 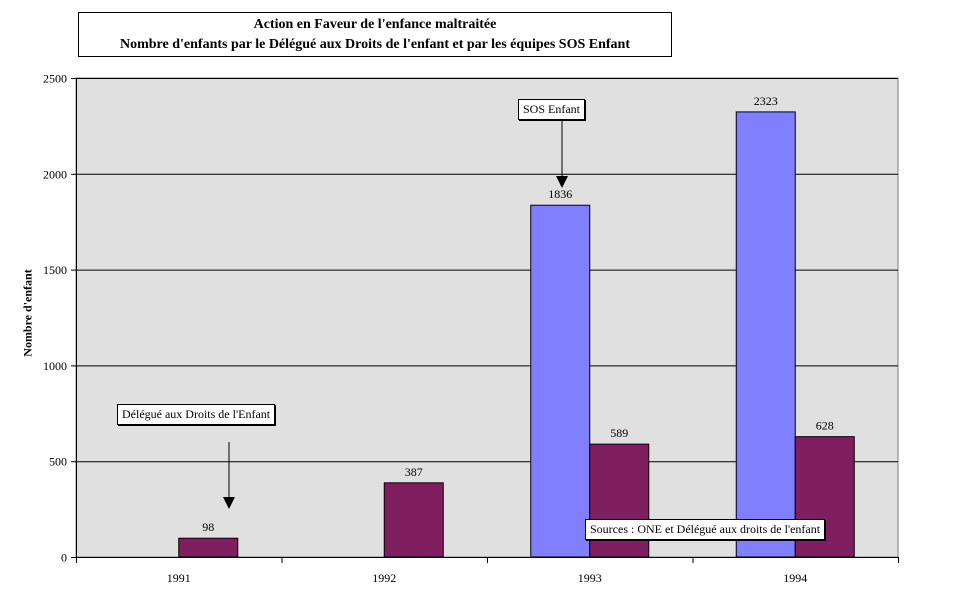 What do you see at coordinates (375, 24) in the screenshot?
I see `chart-title-line-1: Action en Faveur de l'enfance maltraitée` at bounding box center [375, 24].